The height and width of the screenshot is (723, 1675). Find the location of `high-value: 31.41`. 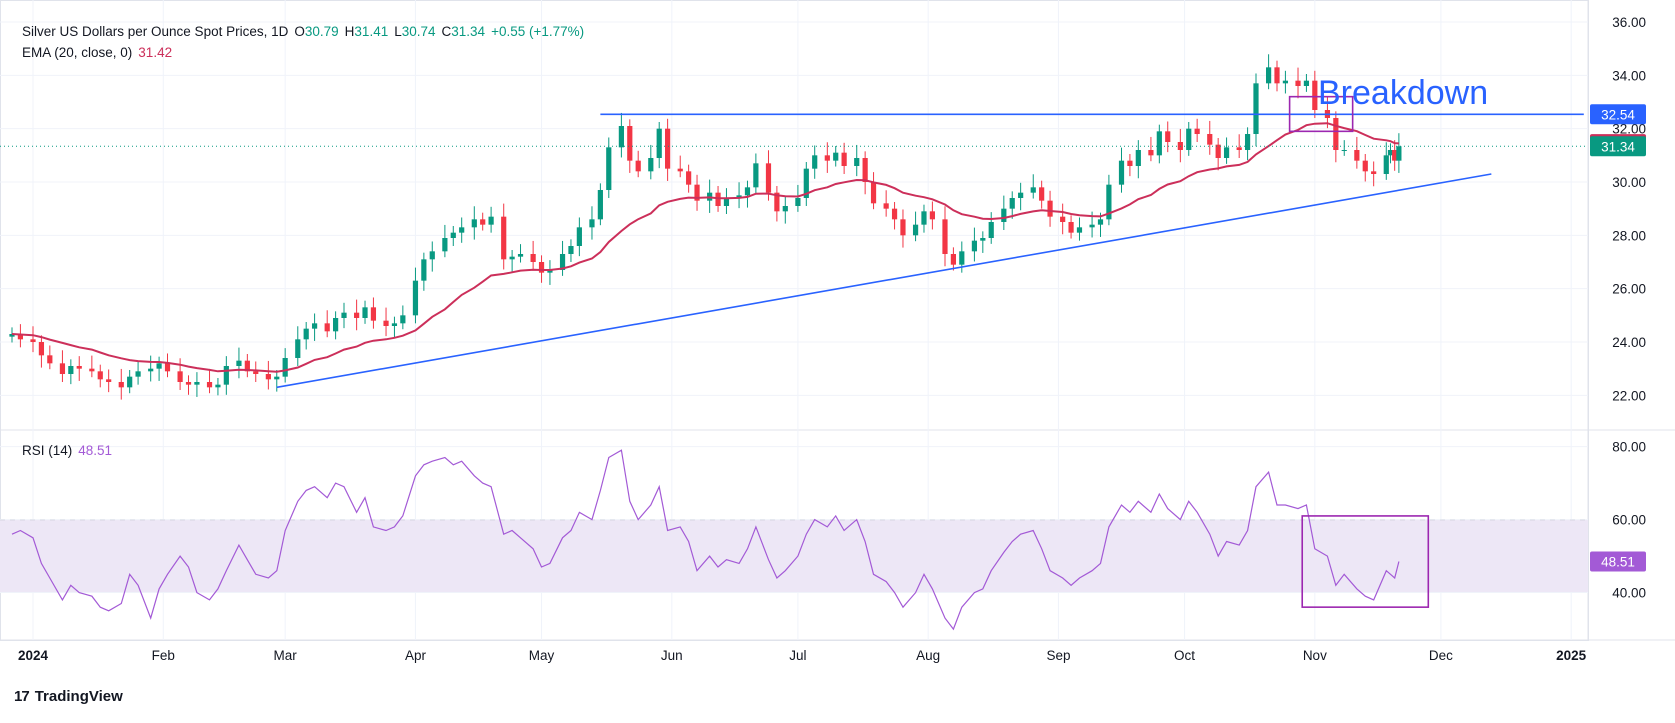

high-value: 31.41 is located at coordinates (371, 31).